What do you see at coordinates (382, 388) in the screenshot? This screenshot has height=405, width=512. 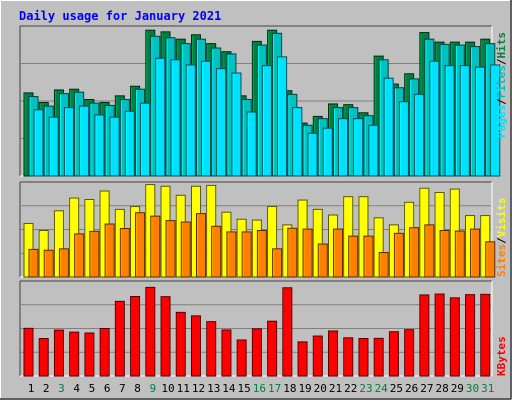 I see `x-tick-label-day-24: 24` at bounding box center [382, 388].